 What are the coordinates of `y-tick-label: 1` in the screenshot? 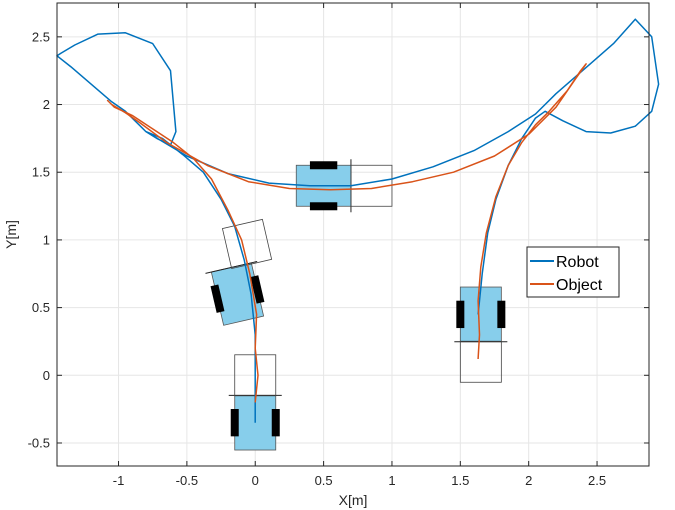 It's located at (46, 239).